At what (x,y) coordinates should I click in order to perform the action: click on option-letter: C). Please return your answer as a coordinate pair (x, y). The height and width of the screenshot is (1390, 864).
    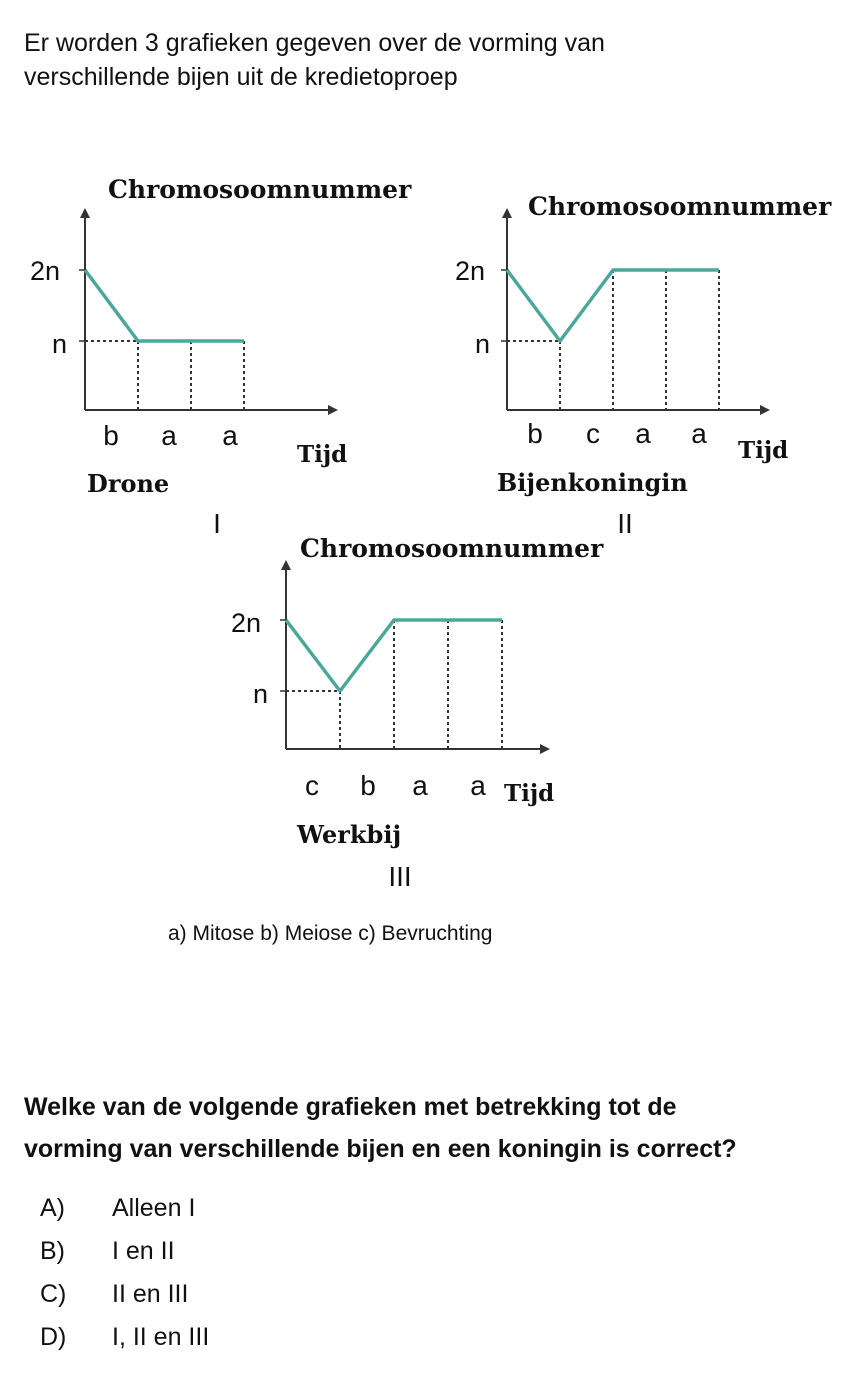
    Looking at the image, I should click on (53, 1294).